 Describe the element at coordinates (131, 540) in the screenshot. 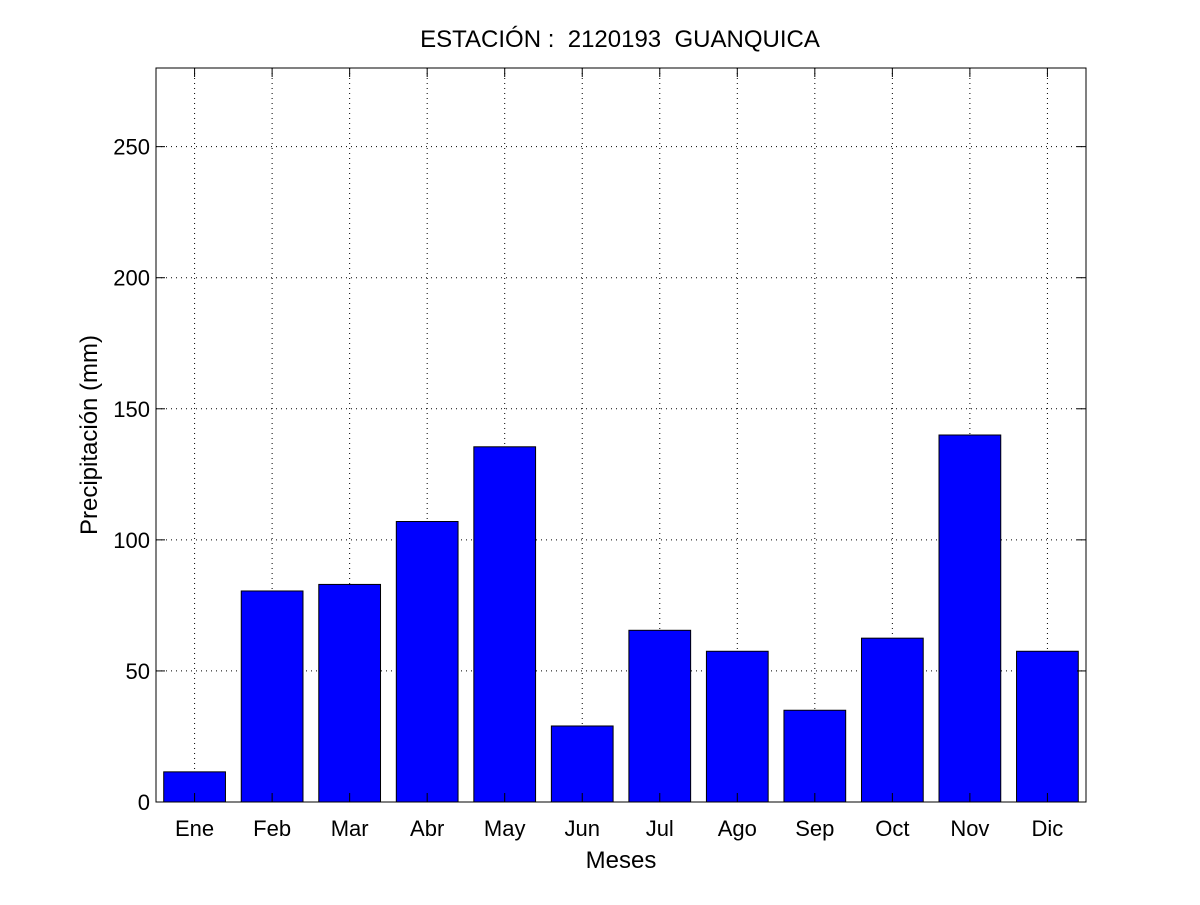

I see `y-tick-label: 100` at that location.